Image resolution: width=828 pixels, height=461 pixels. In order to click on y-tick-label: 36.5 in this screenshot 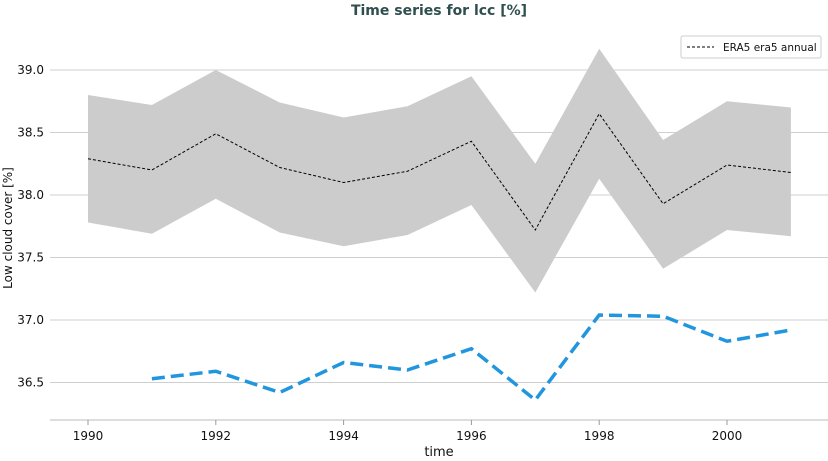, I will do `click(30, 383)`.